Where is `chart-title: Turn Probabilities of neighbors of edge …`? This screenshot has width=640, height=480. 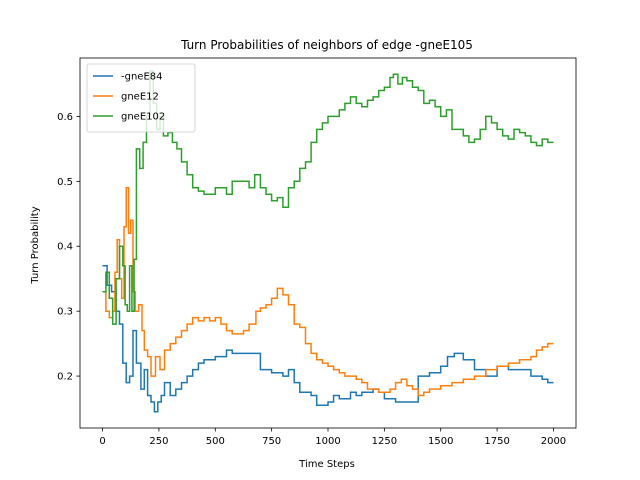
chart-title: Turn Probabilities of neighbors of edge … is located at coordinates (326, 45).